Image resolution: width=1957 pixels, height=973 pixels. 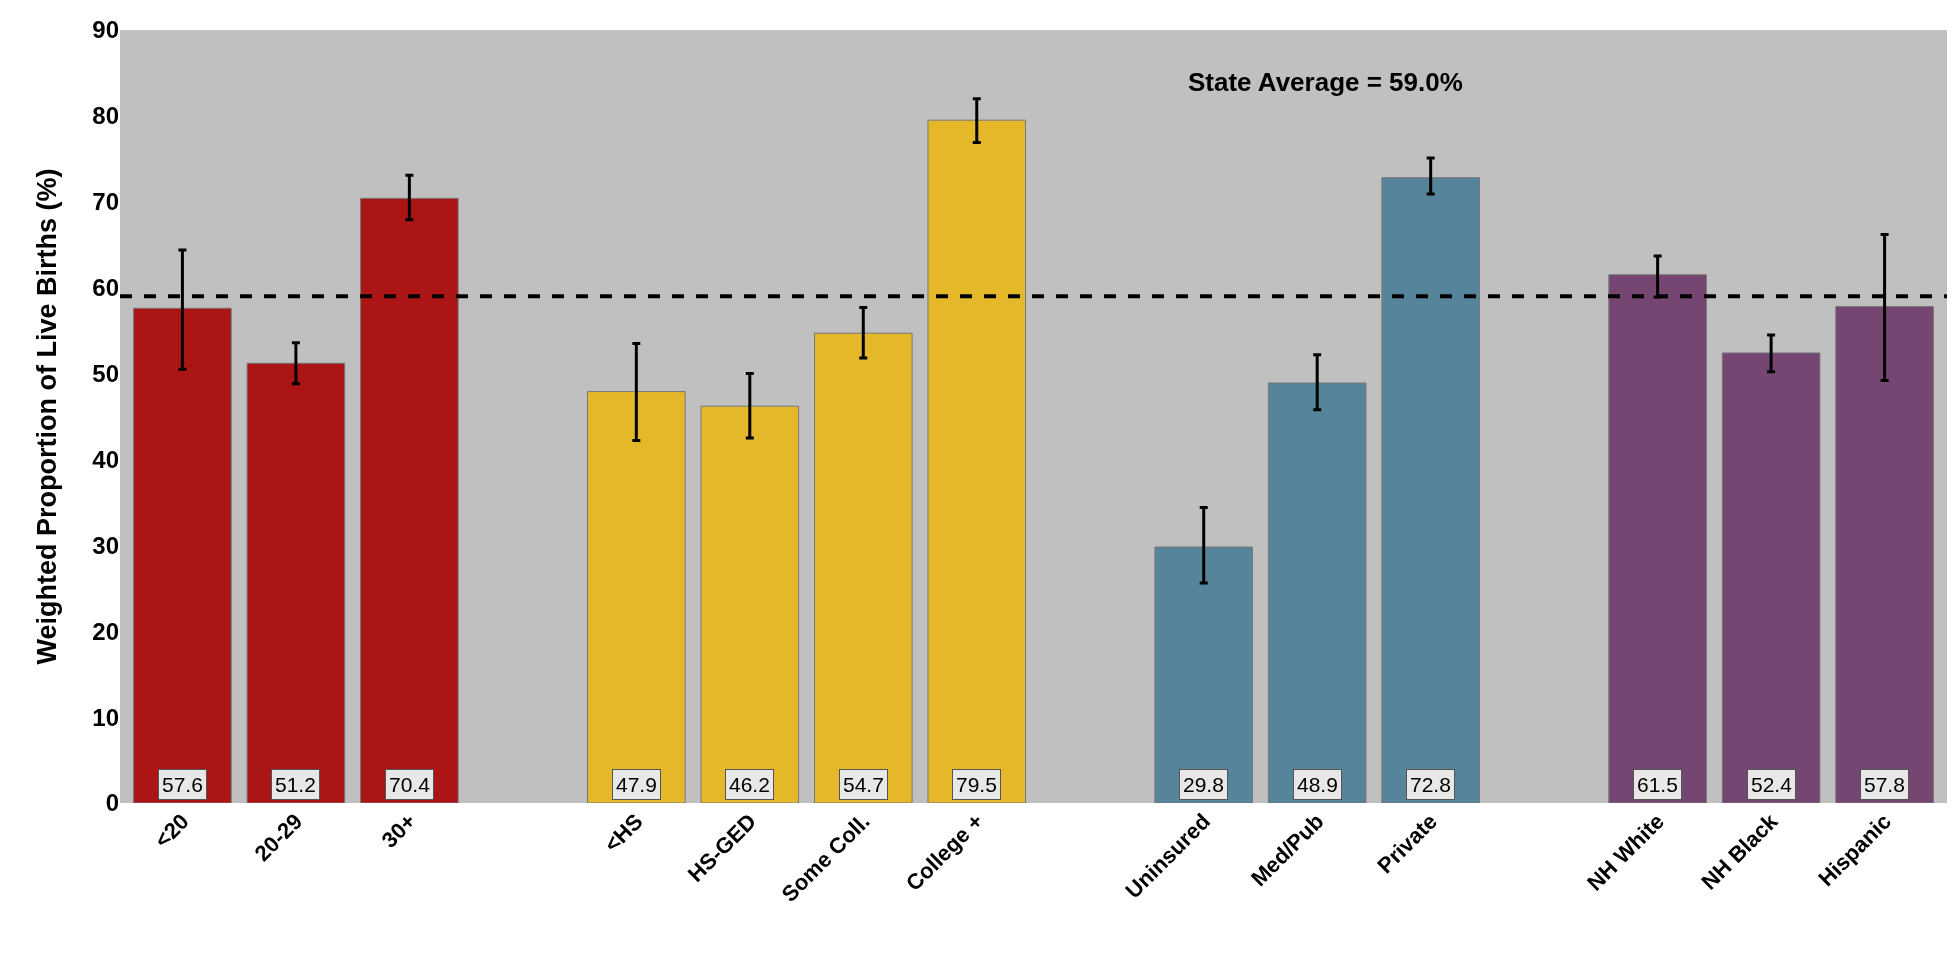 I want to click on data-label: 57.8, so click(x=1884, y=784).